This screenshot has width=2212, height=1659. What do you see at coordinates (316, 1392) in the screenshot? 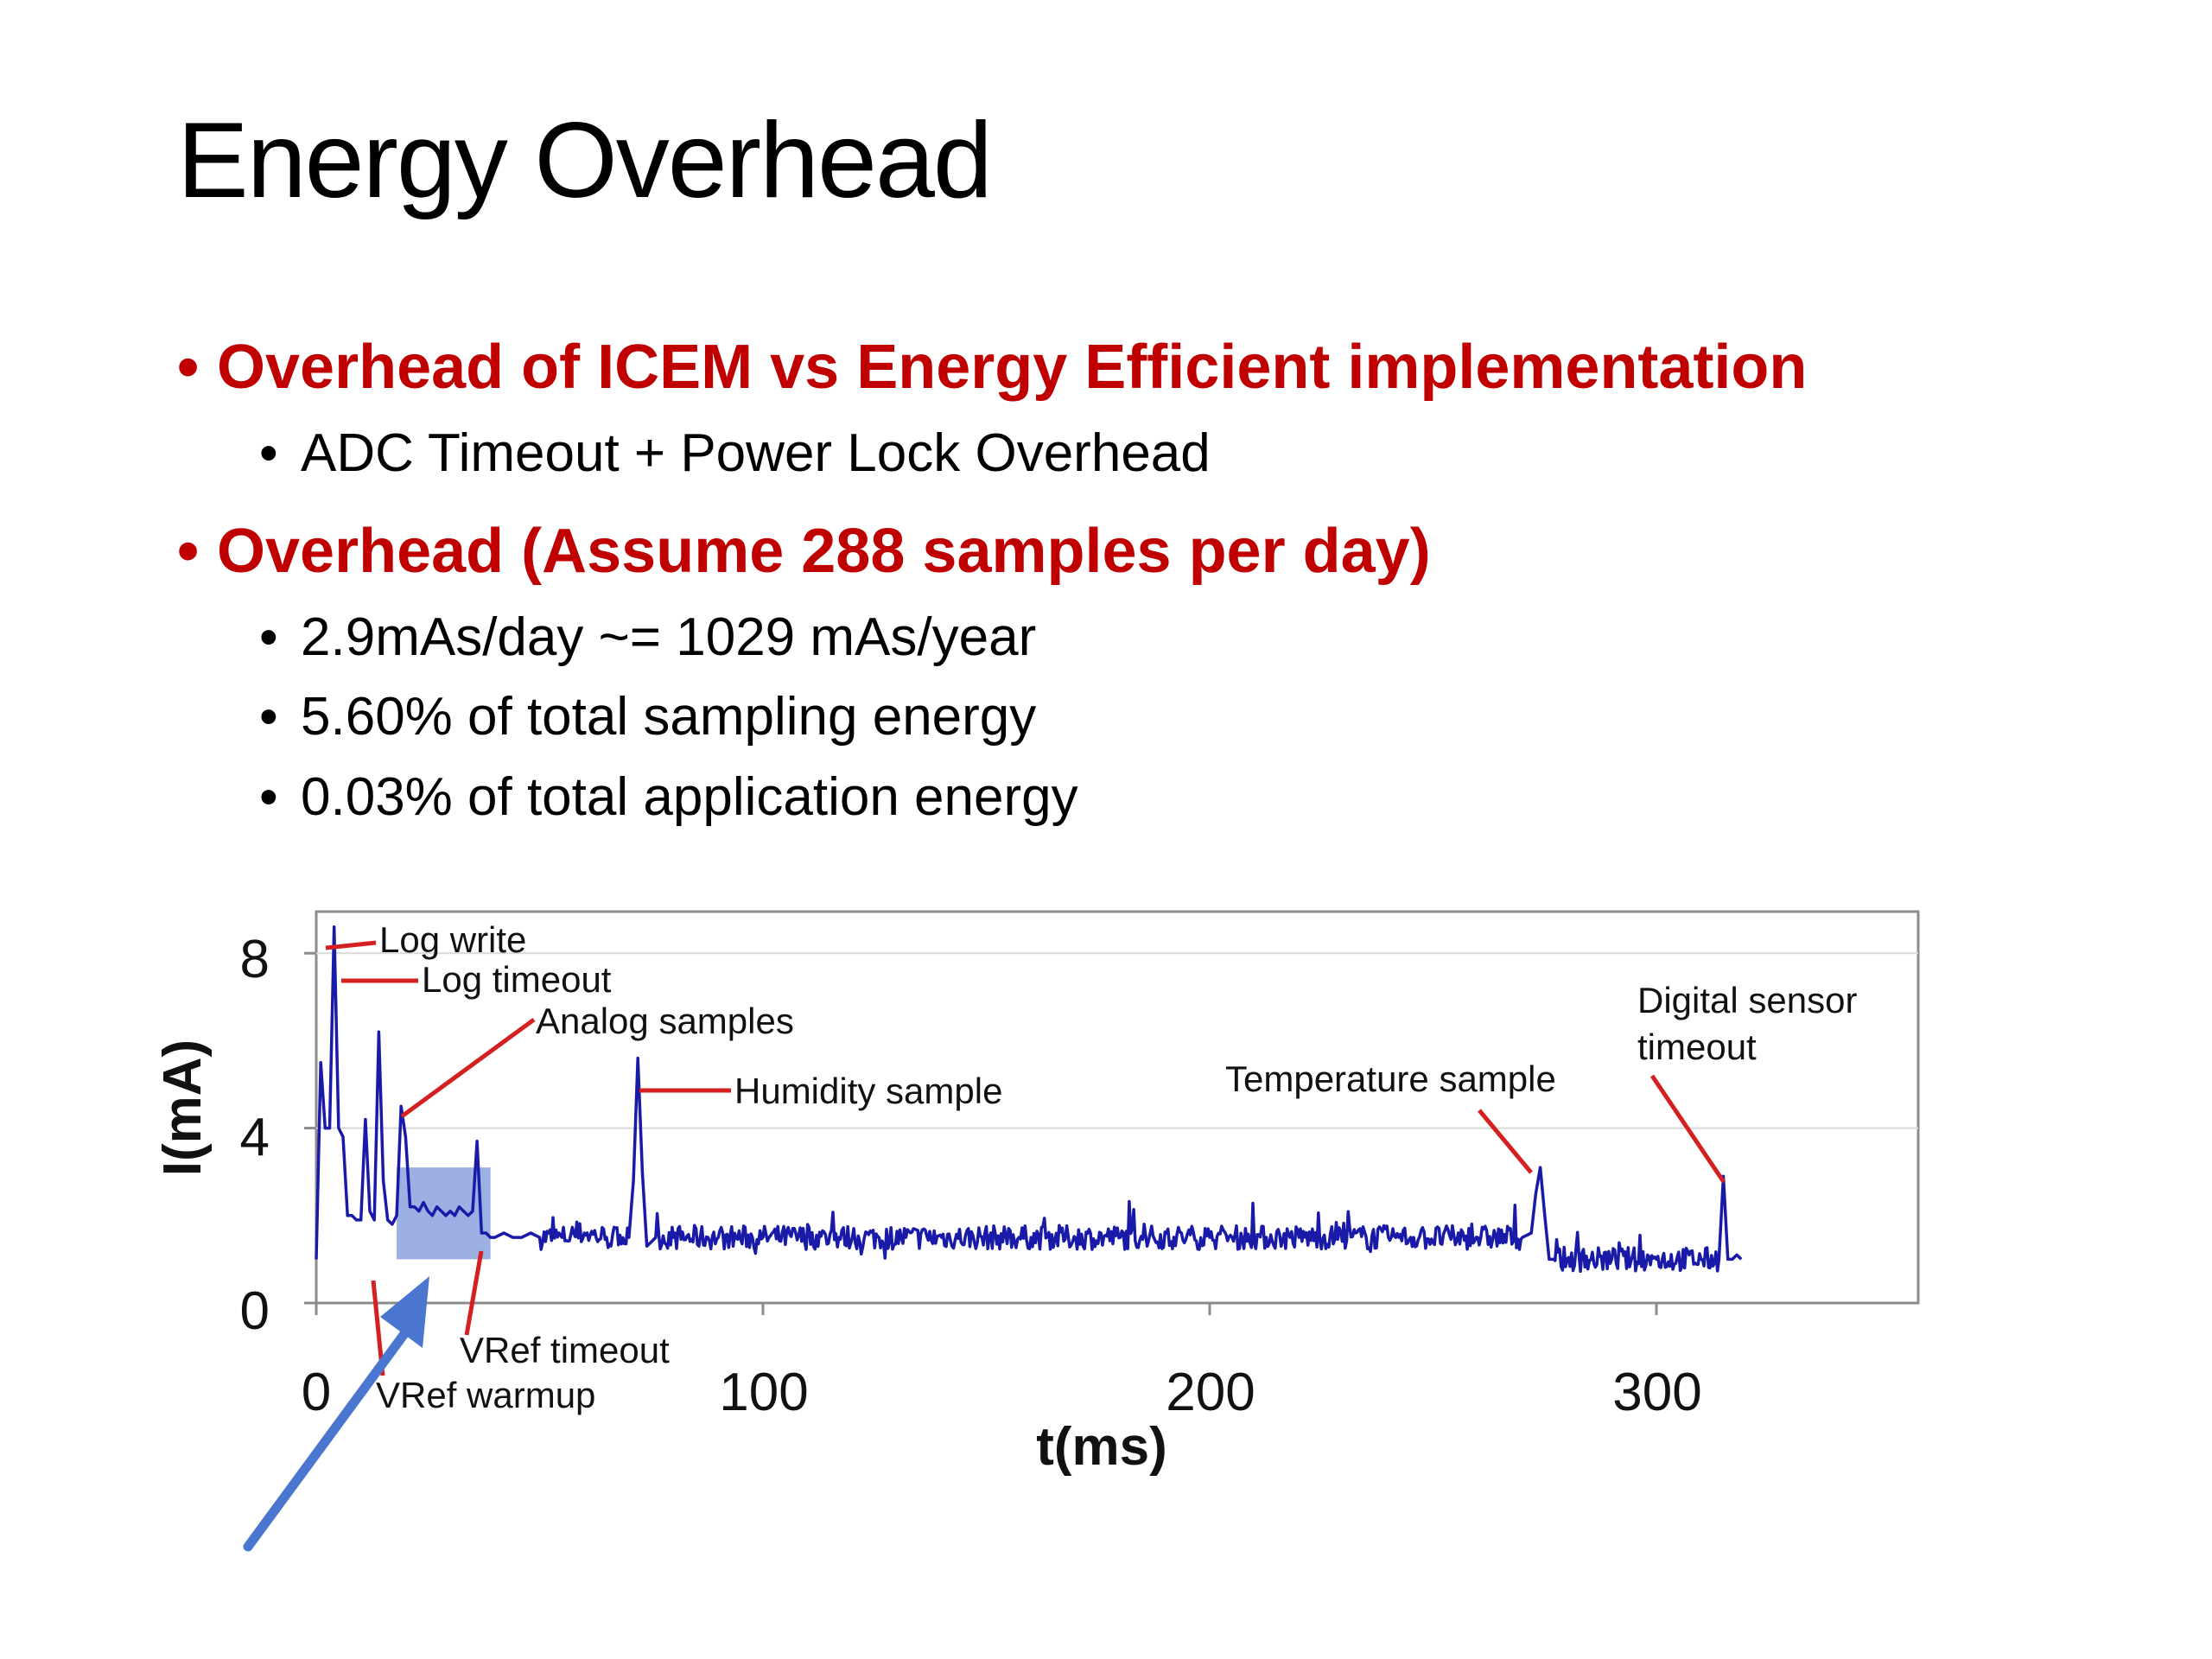
I see `x-tick-label: 0` at bounding box center [316, 1392].